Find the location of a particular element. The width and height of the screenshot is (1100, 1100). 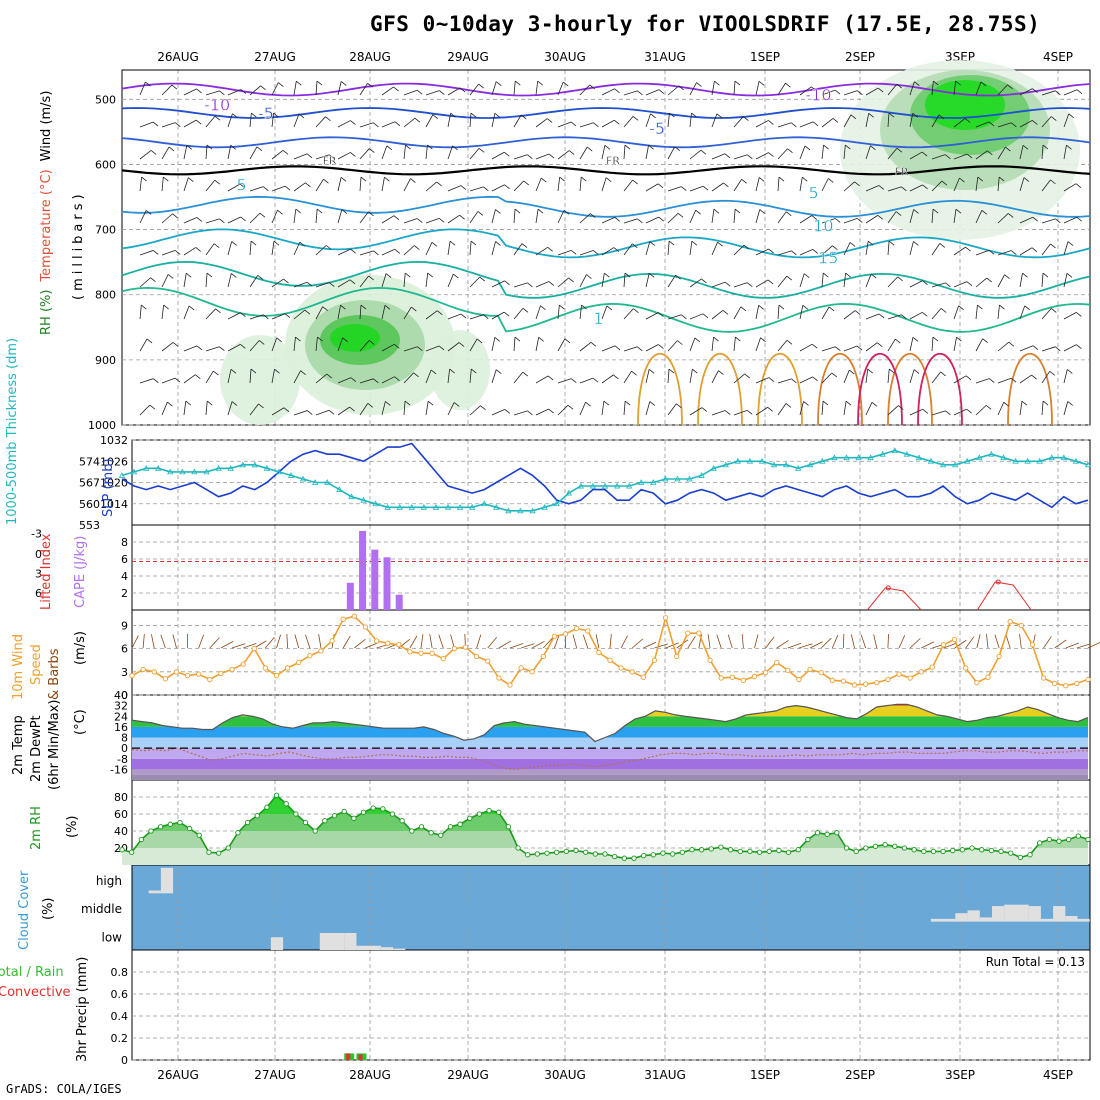

upper-ylabel-part: Wind (m/s) is located at coordinates (46, 126).